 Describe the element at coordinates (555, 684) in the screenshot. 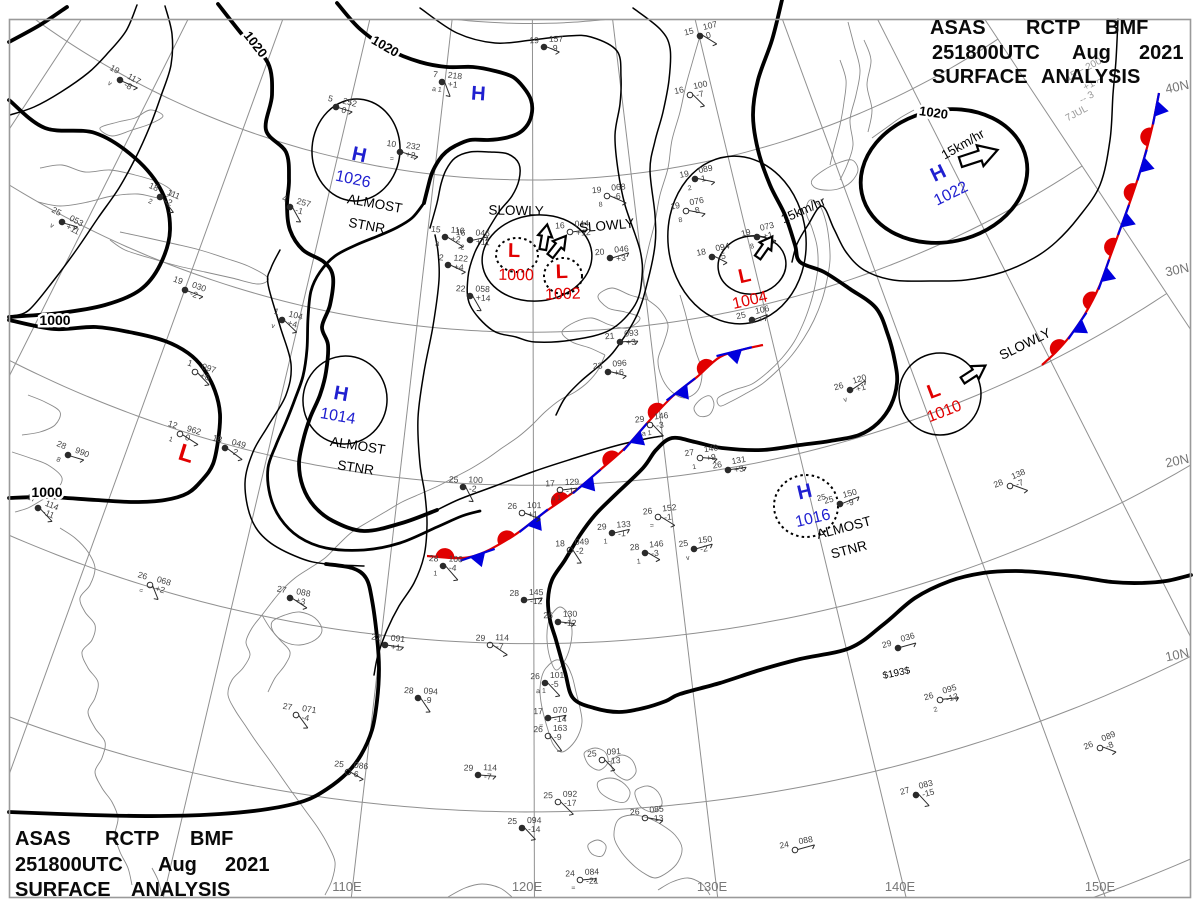

I see `svg-text: -5` at that location.